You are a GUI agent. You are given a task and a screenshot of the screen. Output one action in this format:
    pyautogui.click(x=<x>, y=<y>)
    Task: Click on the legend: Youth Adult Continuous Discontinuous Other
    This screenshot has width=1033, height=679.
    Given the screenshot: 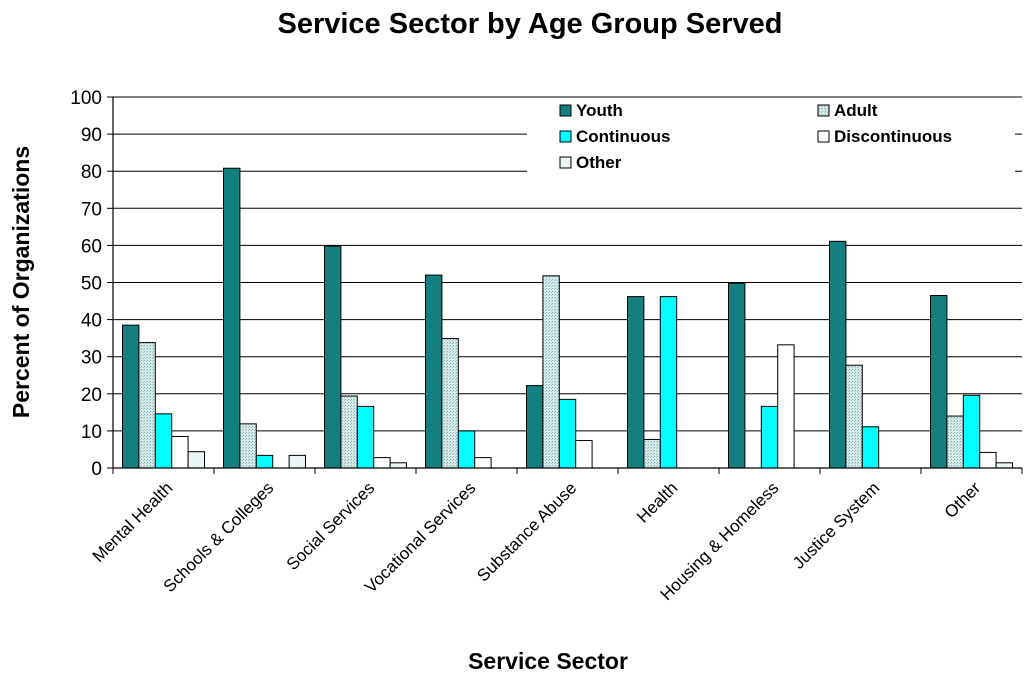 What is the action you would take?
    pyautogui.click(x=771, y=143)
    